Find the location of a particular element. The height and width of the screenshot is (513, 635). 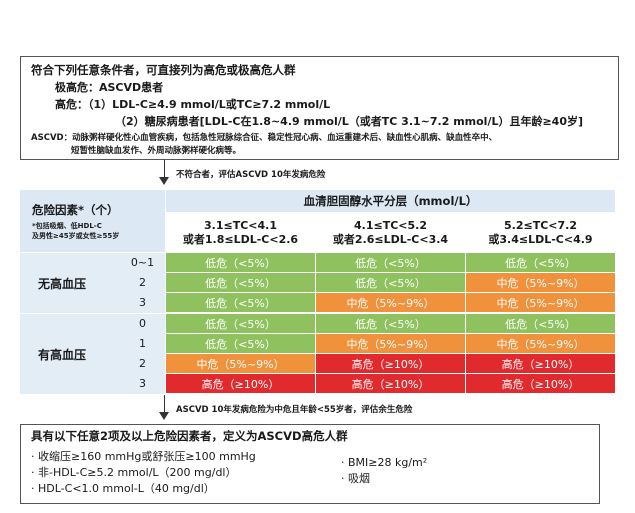

col-header-3-line2: 或3.4≤LDL-C<4.9 is located at coordinates (540, 239).